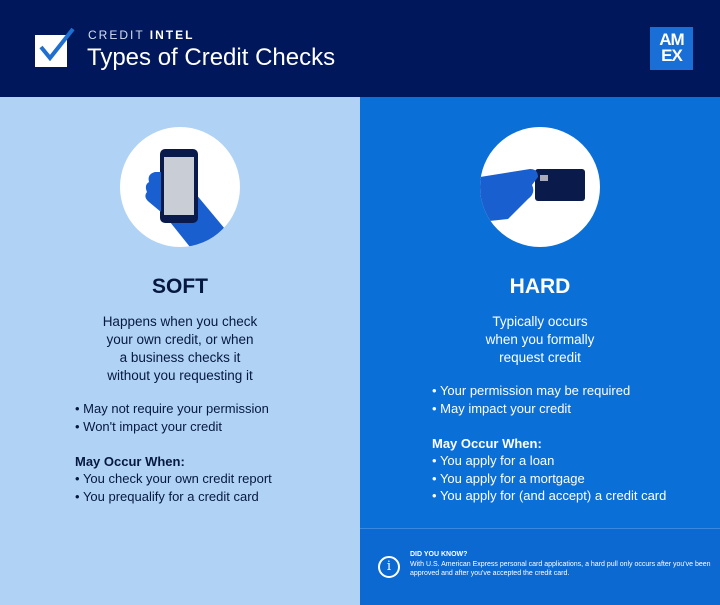  What do you see at coordinates (180, 286) in the screenshot?
I see `soft-title: SOFT` at bounding box center [180, 286].